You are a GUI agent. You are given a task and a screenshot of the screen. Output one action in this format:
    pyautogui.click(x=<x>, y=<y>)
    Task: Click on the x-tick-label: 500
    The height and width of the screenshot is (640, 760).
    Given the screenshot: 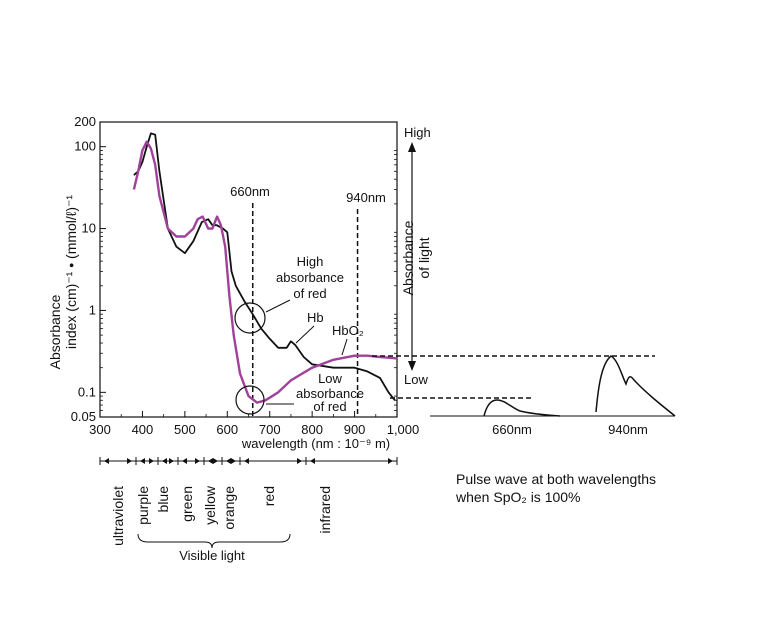 What is the action you would take?
    pyautogui.click(x=185, y=429)
    